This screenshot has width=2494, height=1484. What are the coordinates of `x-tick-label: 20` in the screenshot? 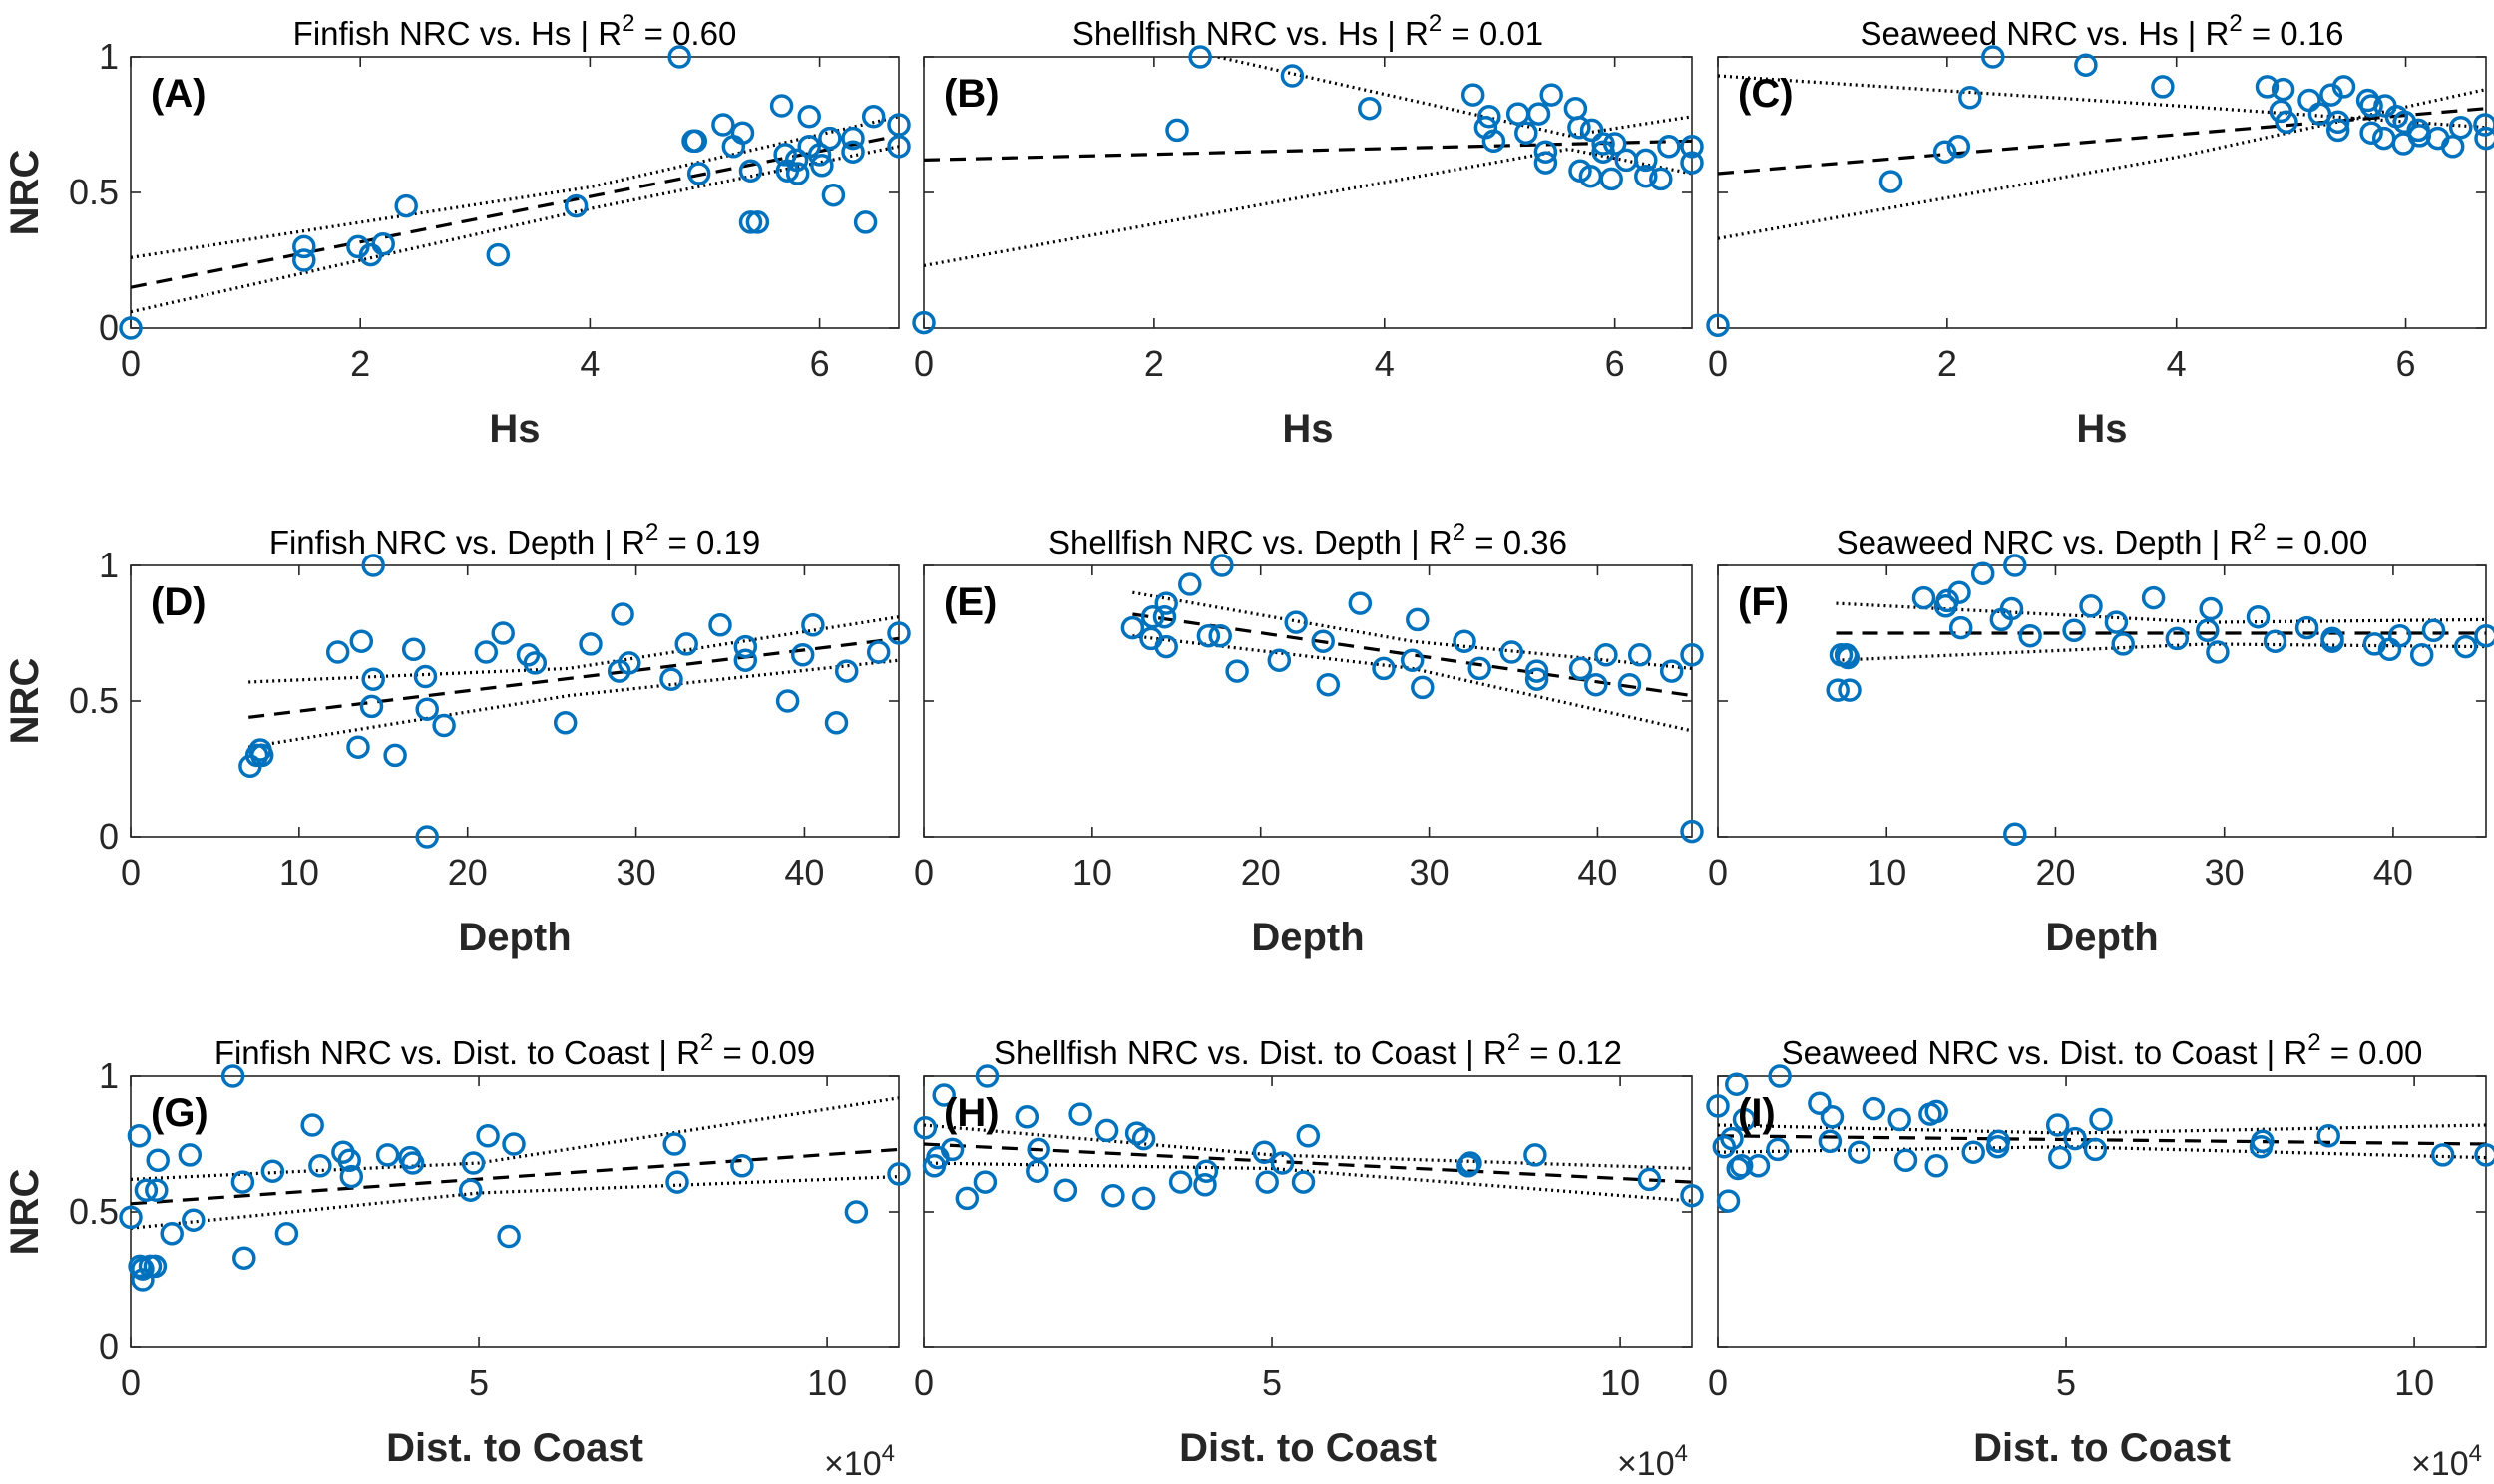 It's located at (1261, 872).